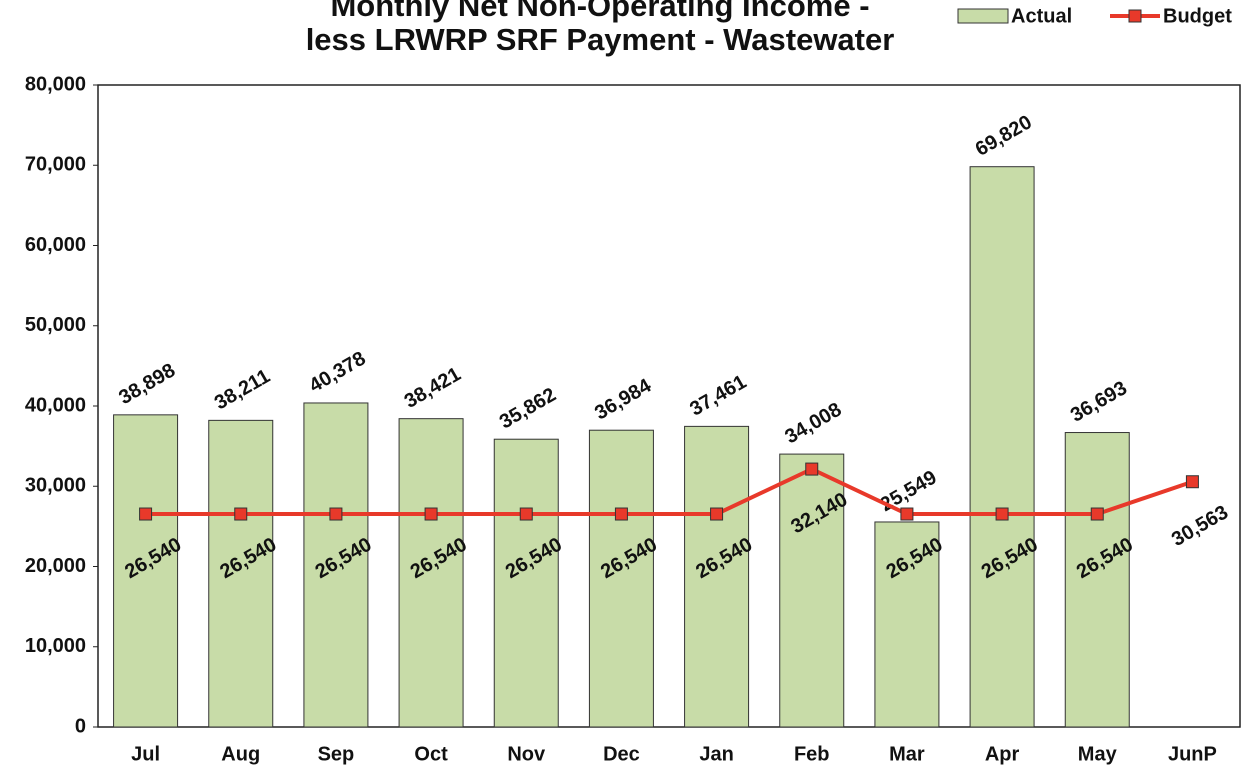 The width and height of the screenshot is (1257, 772). Describe the element at coordinates (55, 245) in the screenshot. I see `y-tick-label: 60,000` at that location.